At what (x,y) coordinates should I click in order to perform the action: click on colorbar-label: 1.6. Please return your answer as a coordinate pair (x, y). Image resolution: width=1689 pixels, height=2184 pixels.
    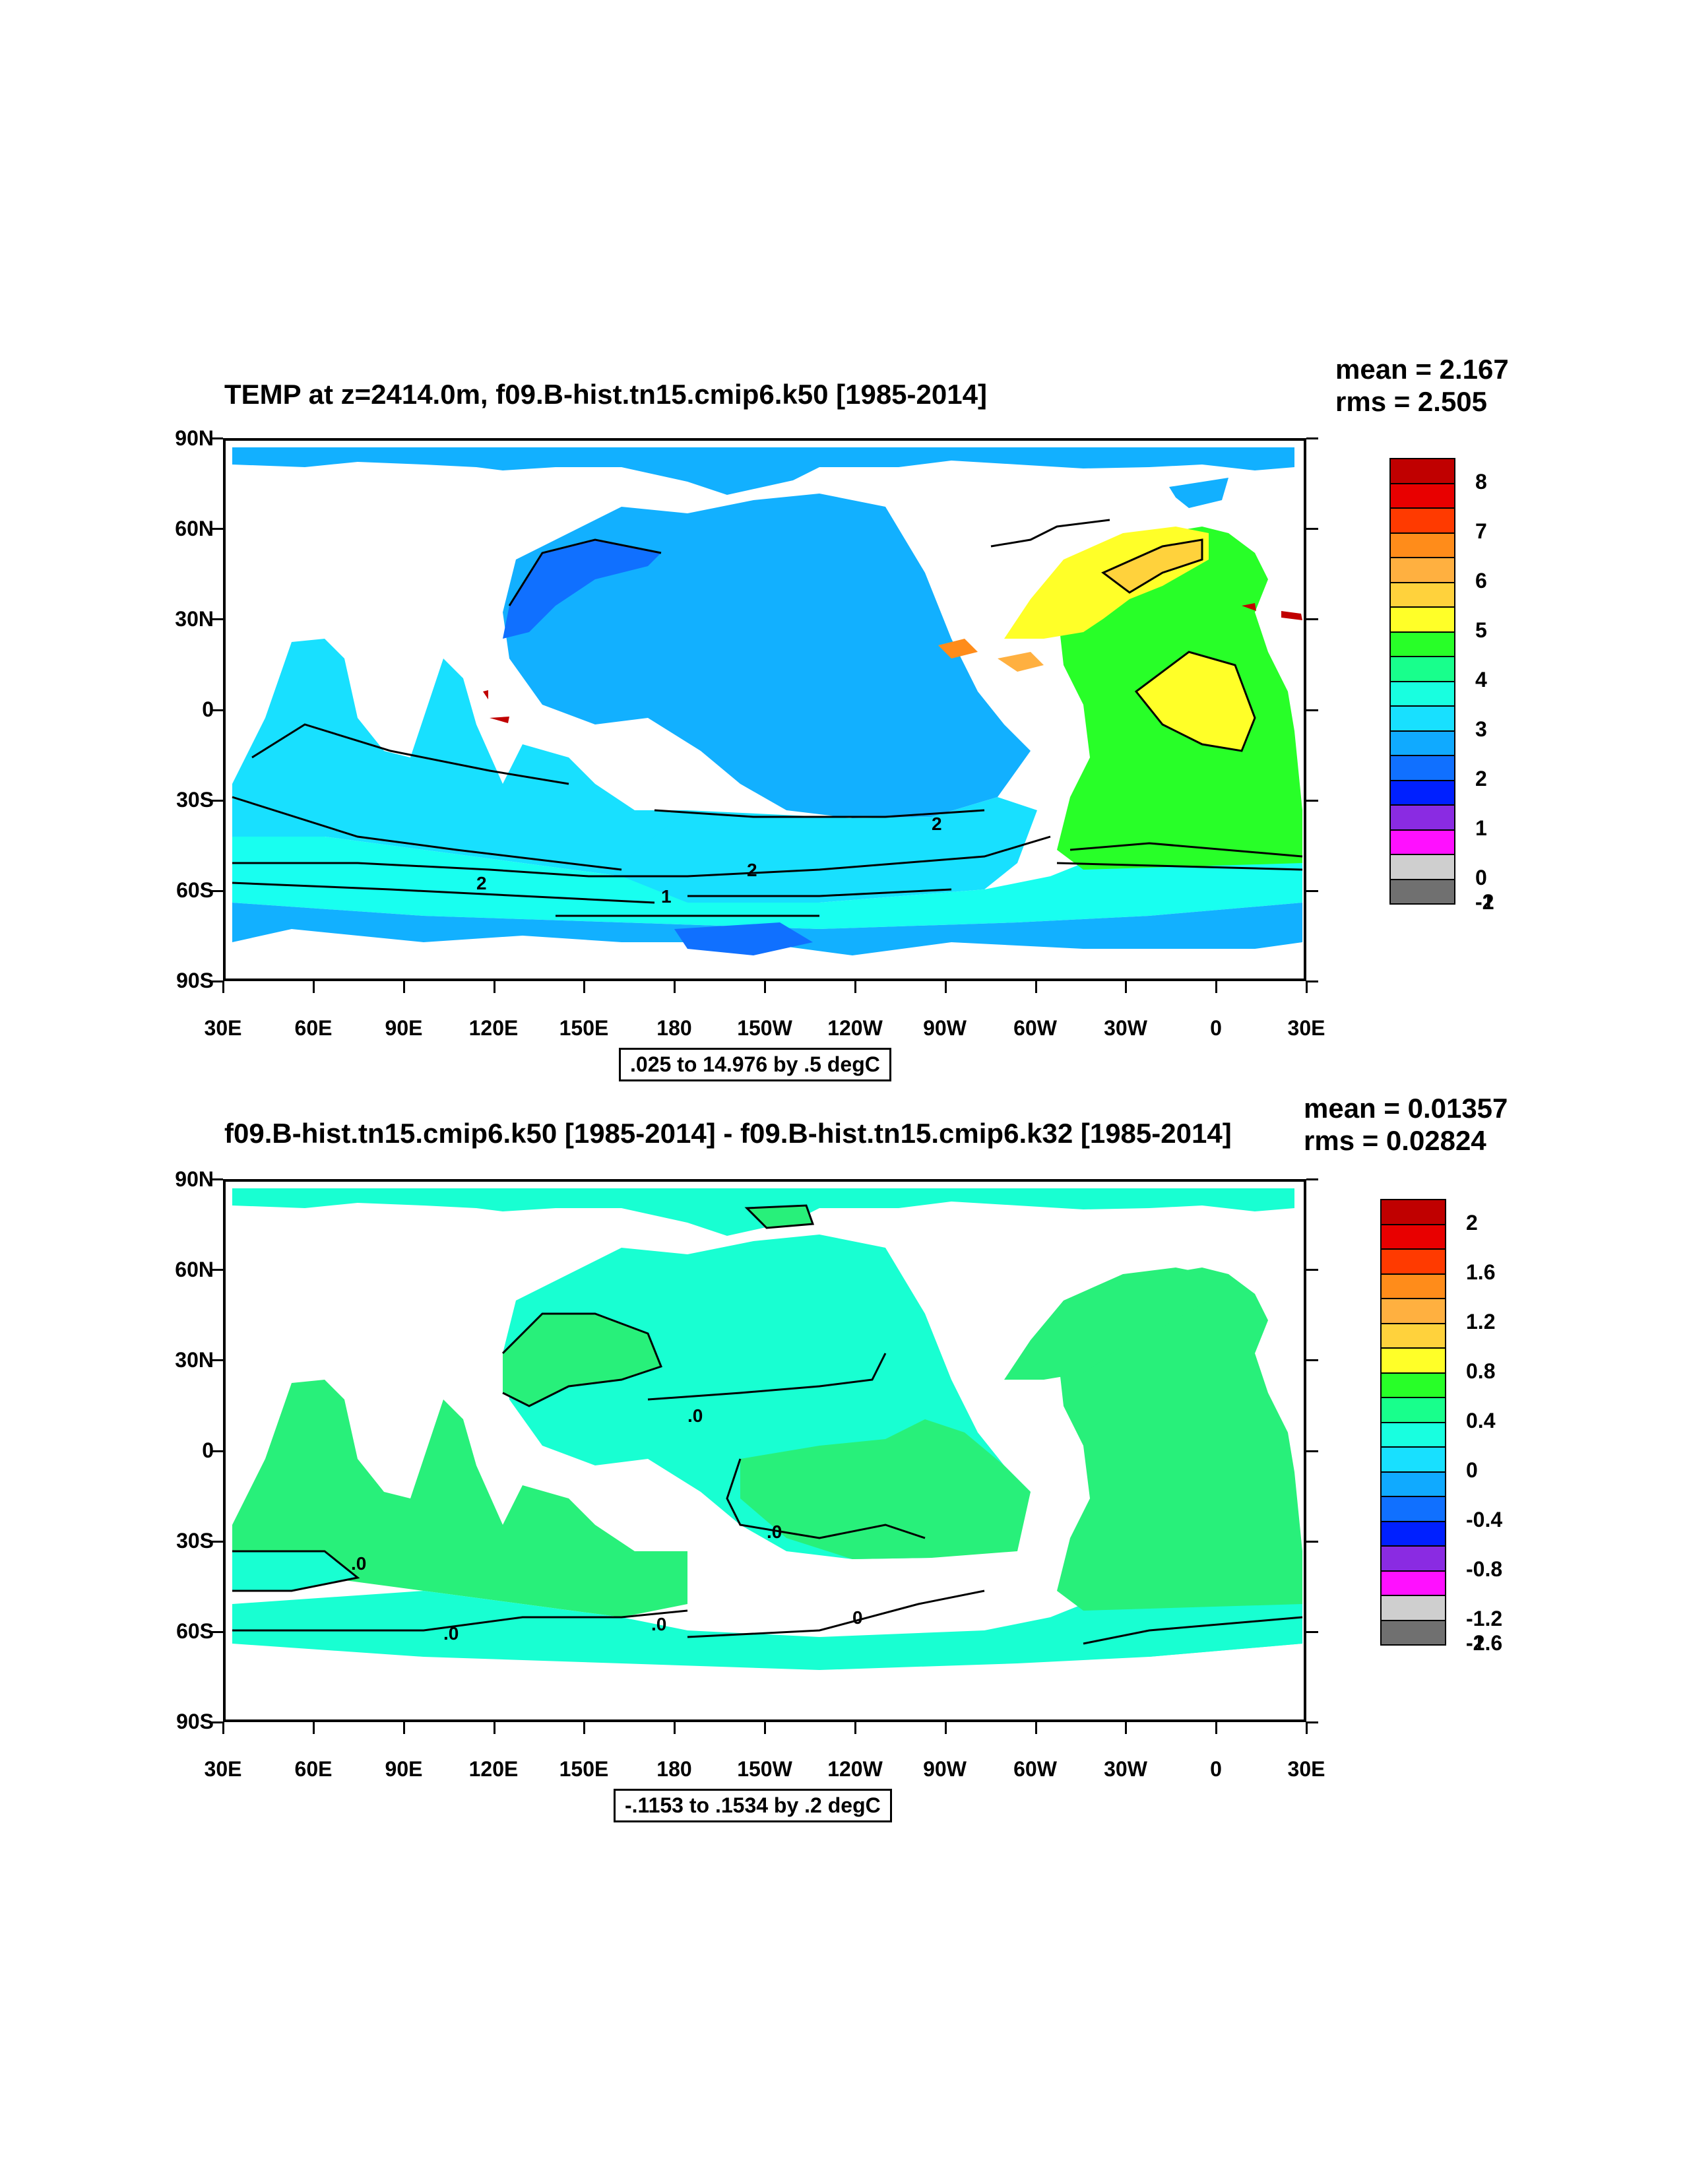
    Looking at the image, I should click on (1481, 1272).